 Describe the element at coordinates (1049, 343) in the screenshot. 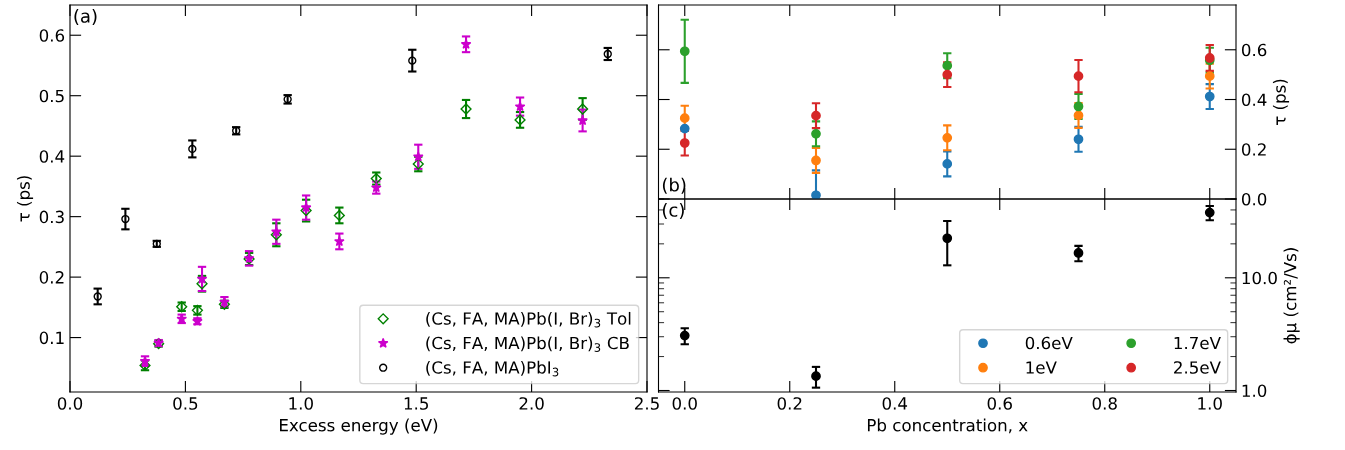

I see `legend-label: 0.6eV` at that location.